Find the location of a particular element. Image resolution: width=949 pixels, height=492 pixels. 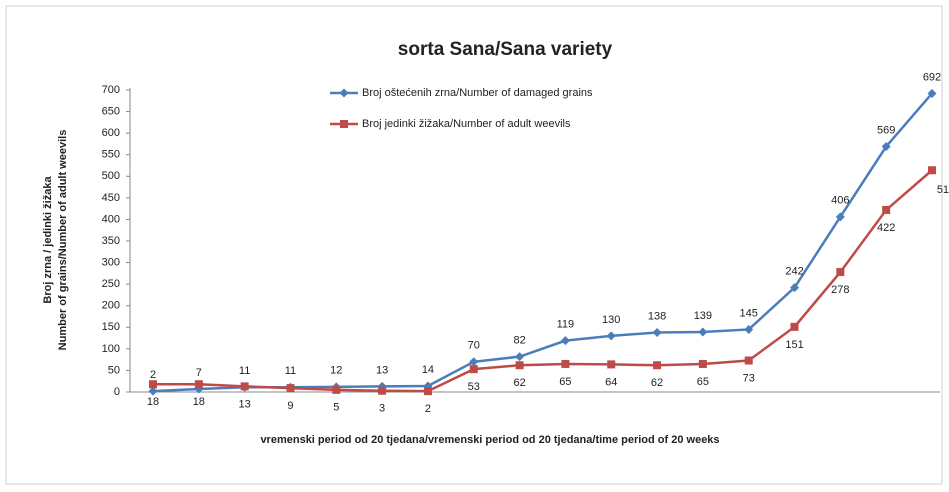

y-tick-label: 200 is located at coordinates (111, 306).